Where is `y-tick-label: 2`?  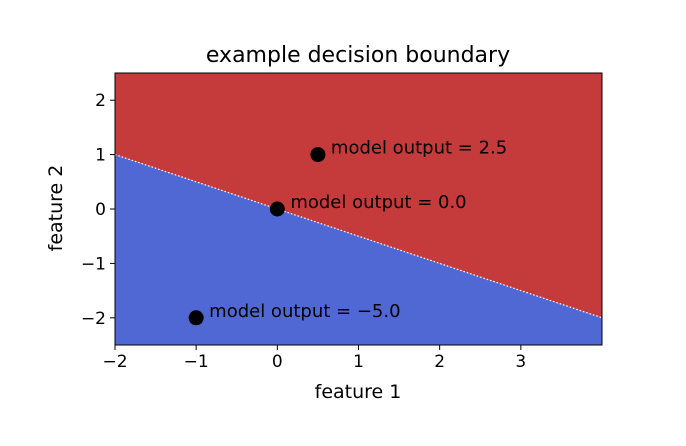 y-tick-label: 2 is located at coordinates (100, 101).